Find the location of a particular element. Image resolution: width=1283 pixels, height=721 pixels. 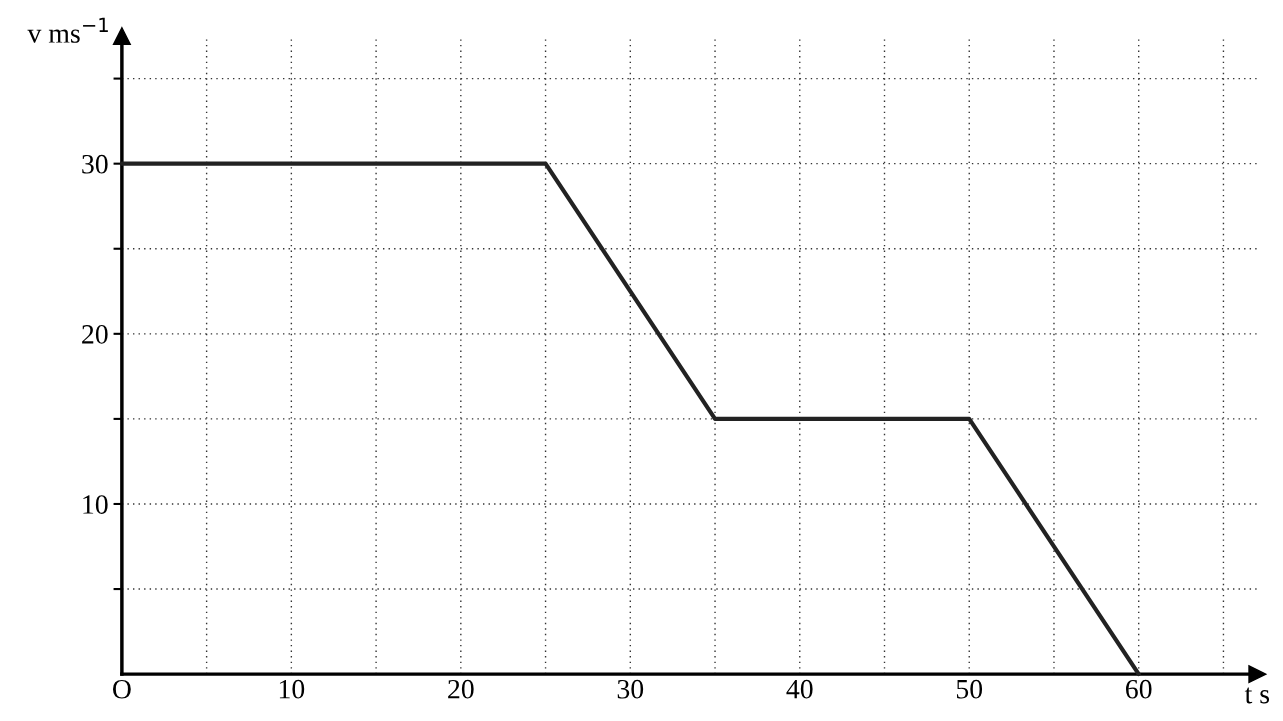

y-tick-label: 20 is located at coordinates (95, 334).